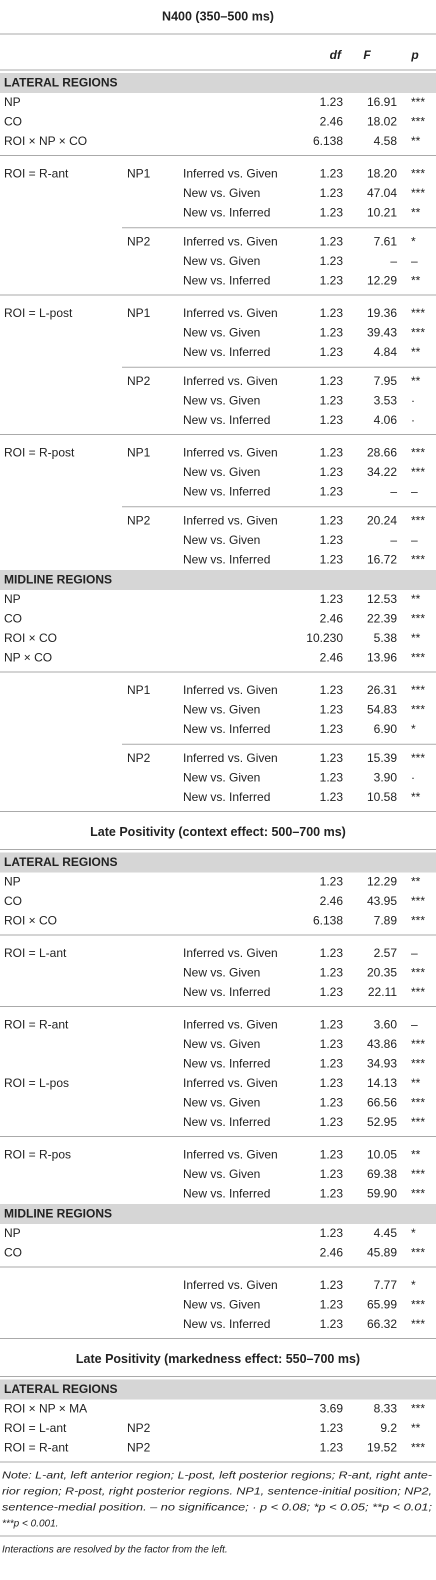  I want to click on cell: 15.39, so click(382, 758).